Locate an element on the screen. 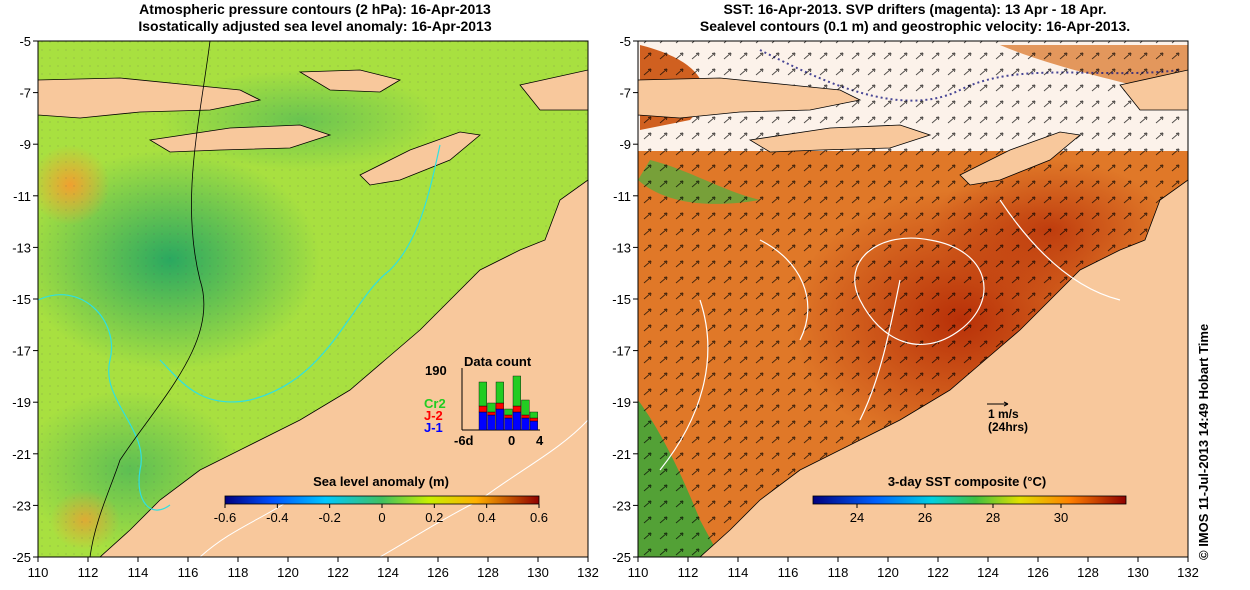 This screenshot has width=1250, height=590. right-map-xtick-label: 130 is located at coordinates (1138, 572).